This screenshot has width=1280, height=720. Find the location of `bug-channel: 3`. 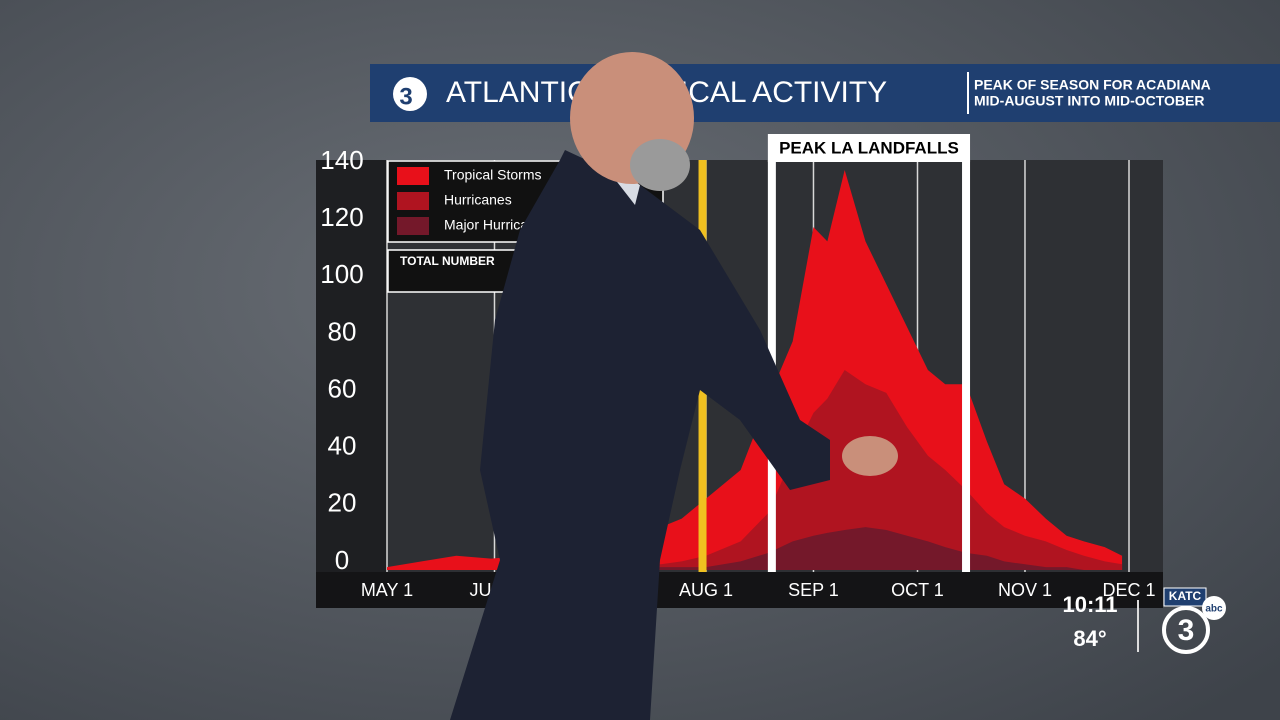

bug-channel: 3 is located at coordinates (1186, 630).